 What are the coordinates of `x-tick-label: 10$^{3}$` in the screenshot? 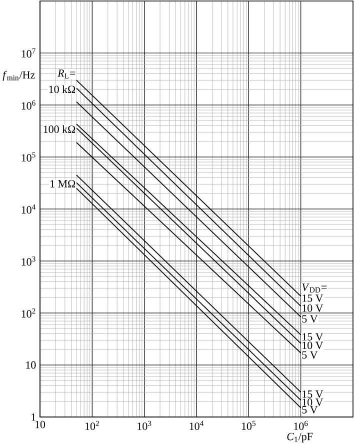 It's located at (145, 425).